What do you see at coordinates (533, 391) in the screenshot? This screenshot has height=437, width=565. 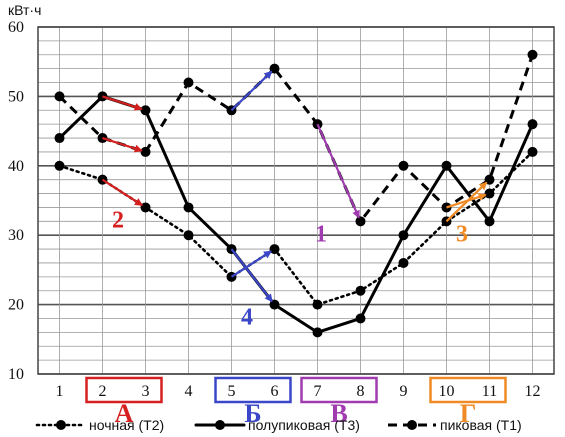 I see `x-tick-label: 12` at bounding box center [533, 391].